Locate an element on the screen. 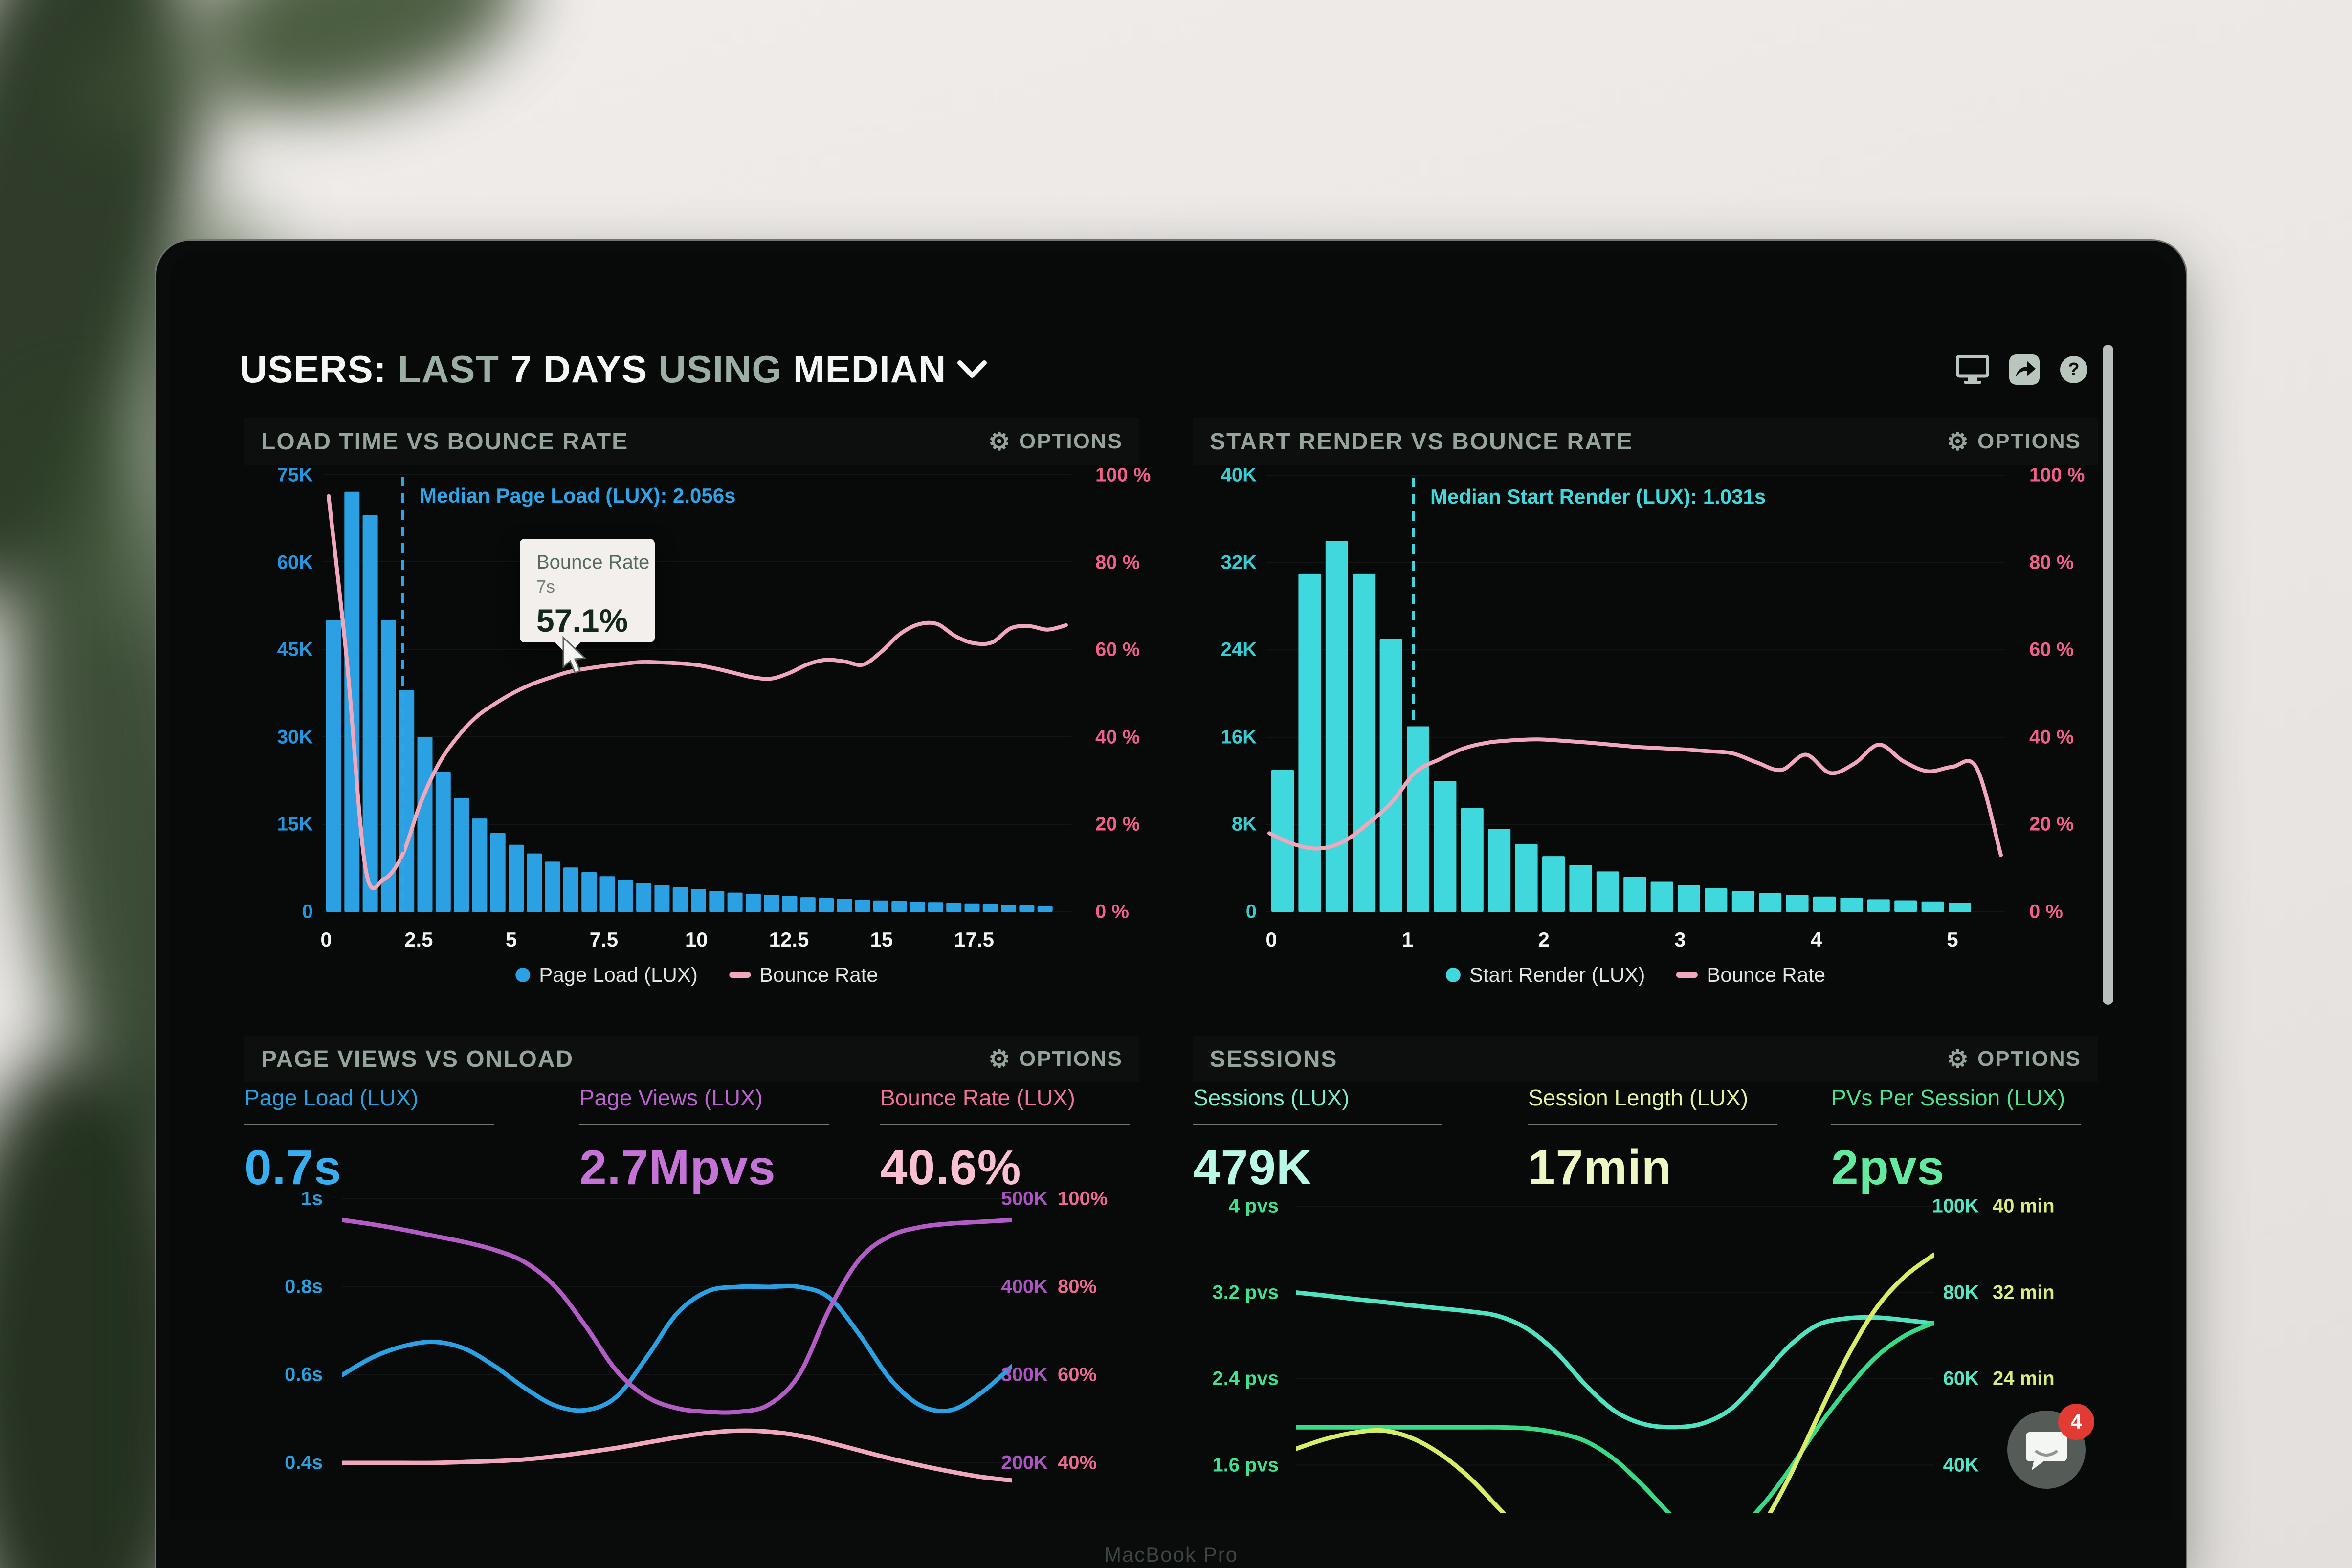 The width and height of the screenshot is (2352, 1568). sessions-chart is located at coordinates (1614, 1345).